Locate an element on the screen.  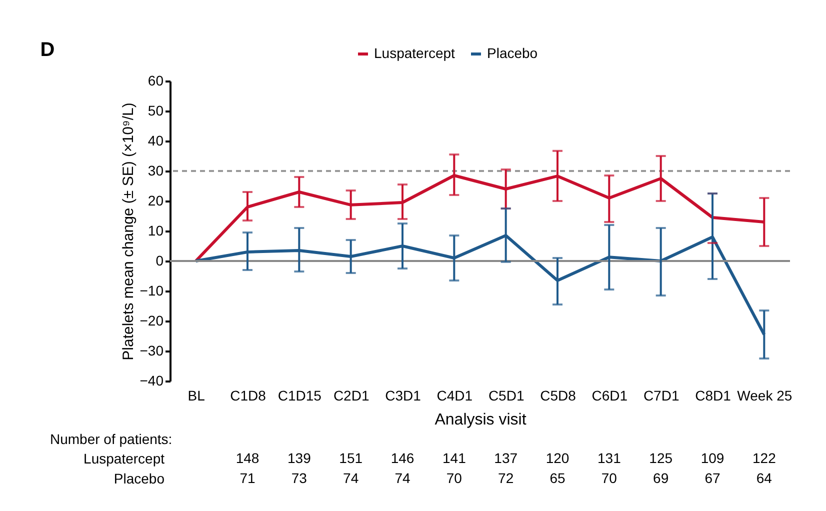
y-tick-label: 40 is located at coordinates (156, 140).